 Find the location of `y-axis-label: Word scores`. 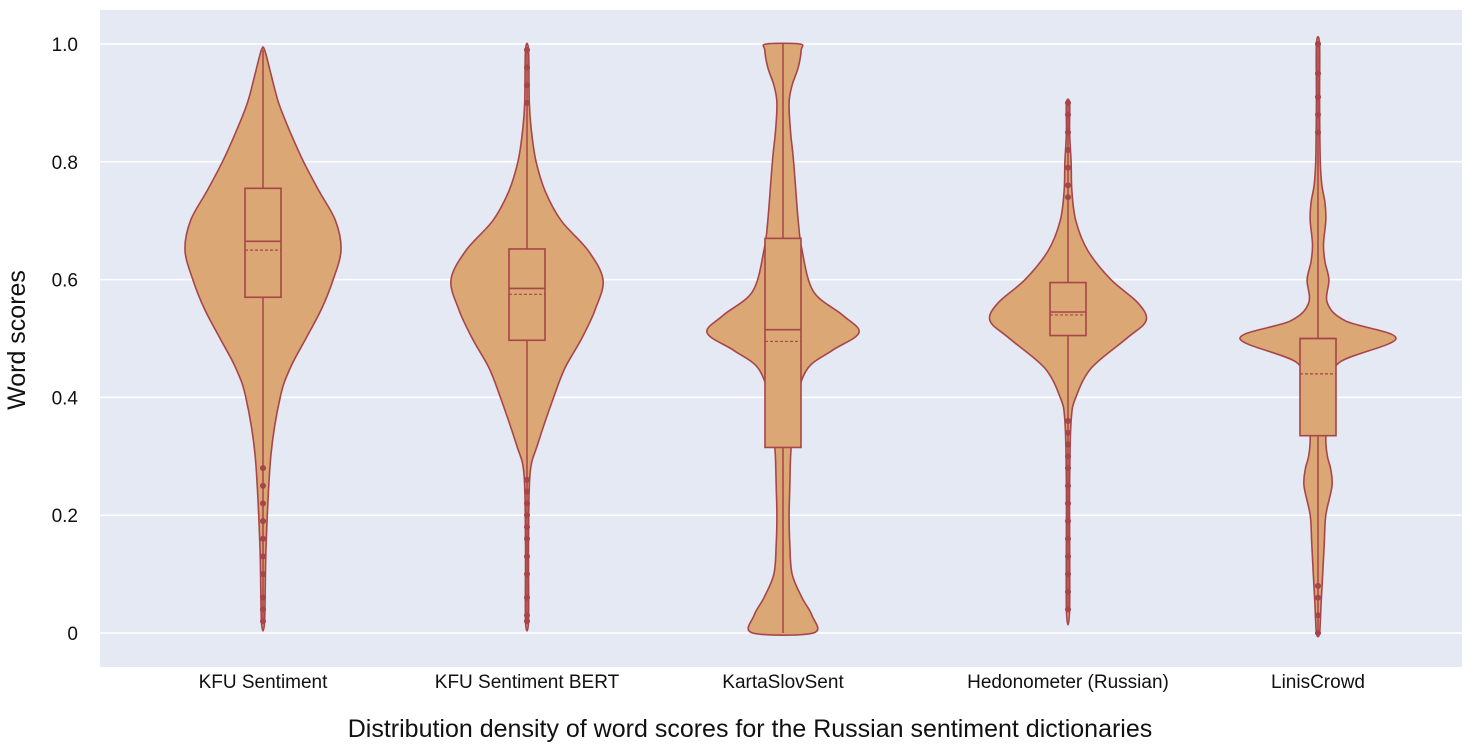

y-axis-label: Word scores is located at coordinates (17, 340).